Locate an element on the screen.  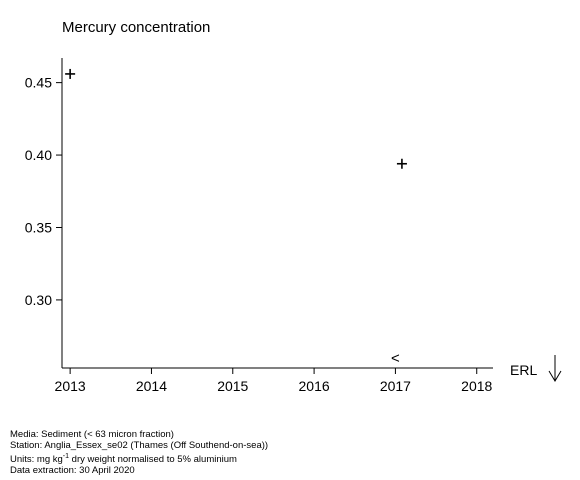
data-point-less-than: < is located at coordinates (395, 358).